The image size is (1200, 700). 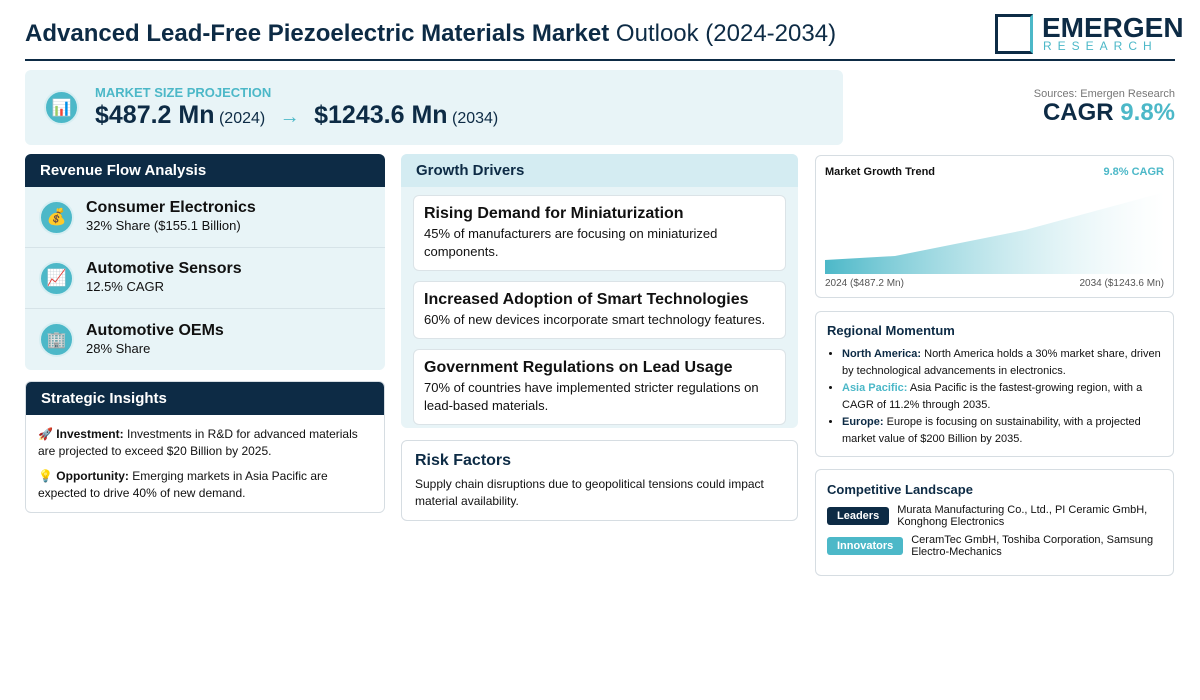 What do you see at coordinates (882, 354) in the screenshot?
I see `region-name: North America:` at bounding box center [882, 354].